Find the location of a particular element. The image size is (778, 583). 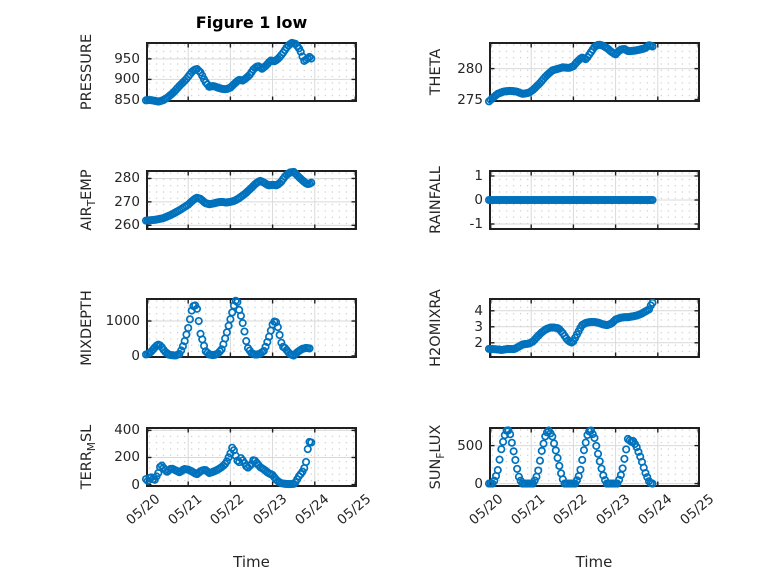

ylabel-text: H2OMIXRA is located at coordinates (436, 328).